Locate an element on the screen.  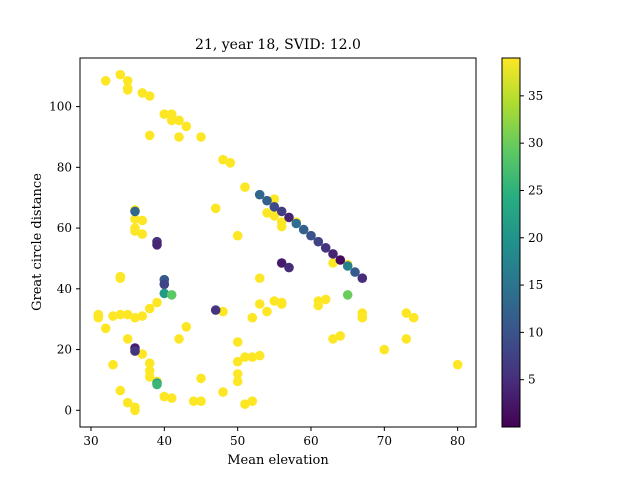
y-tick-label: 80 is located at coordinates (64, 167).